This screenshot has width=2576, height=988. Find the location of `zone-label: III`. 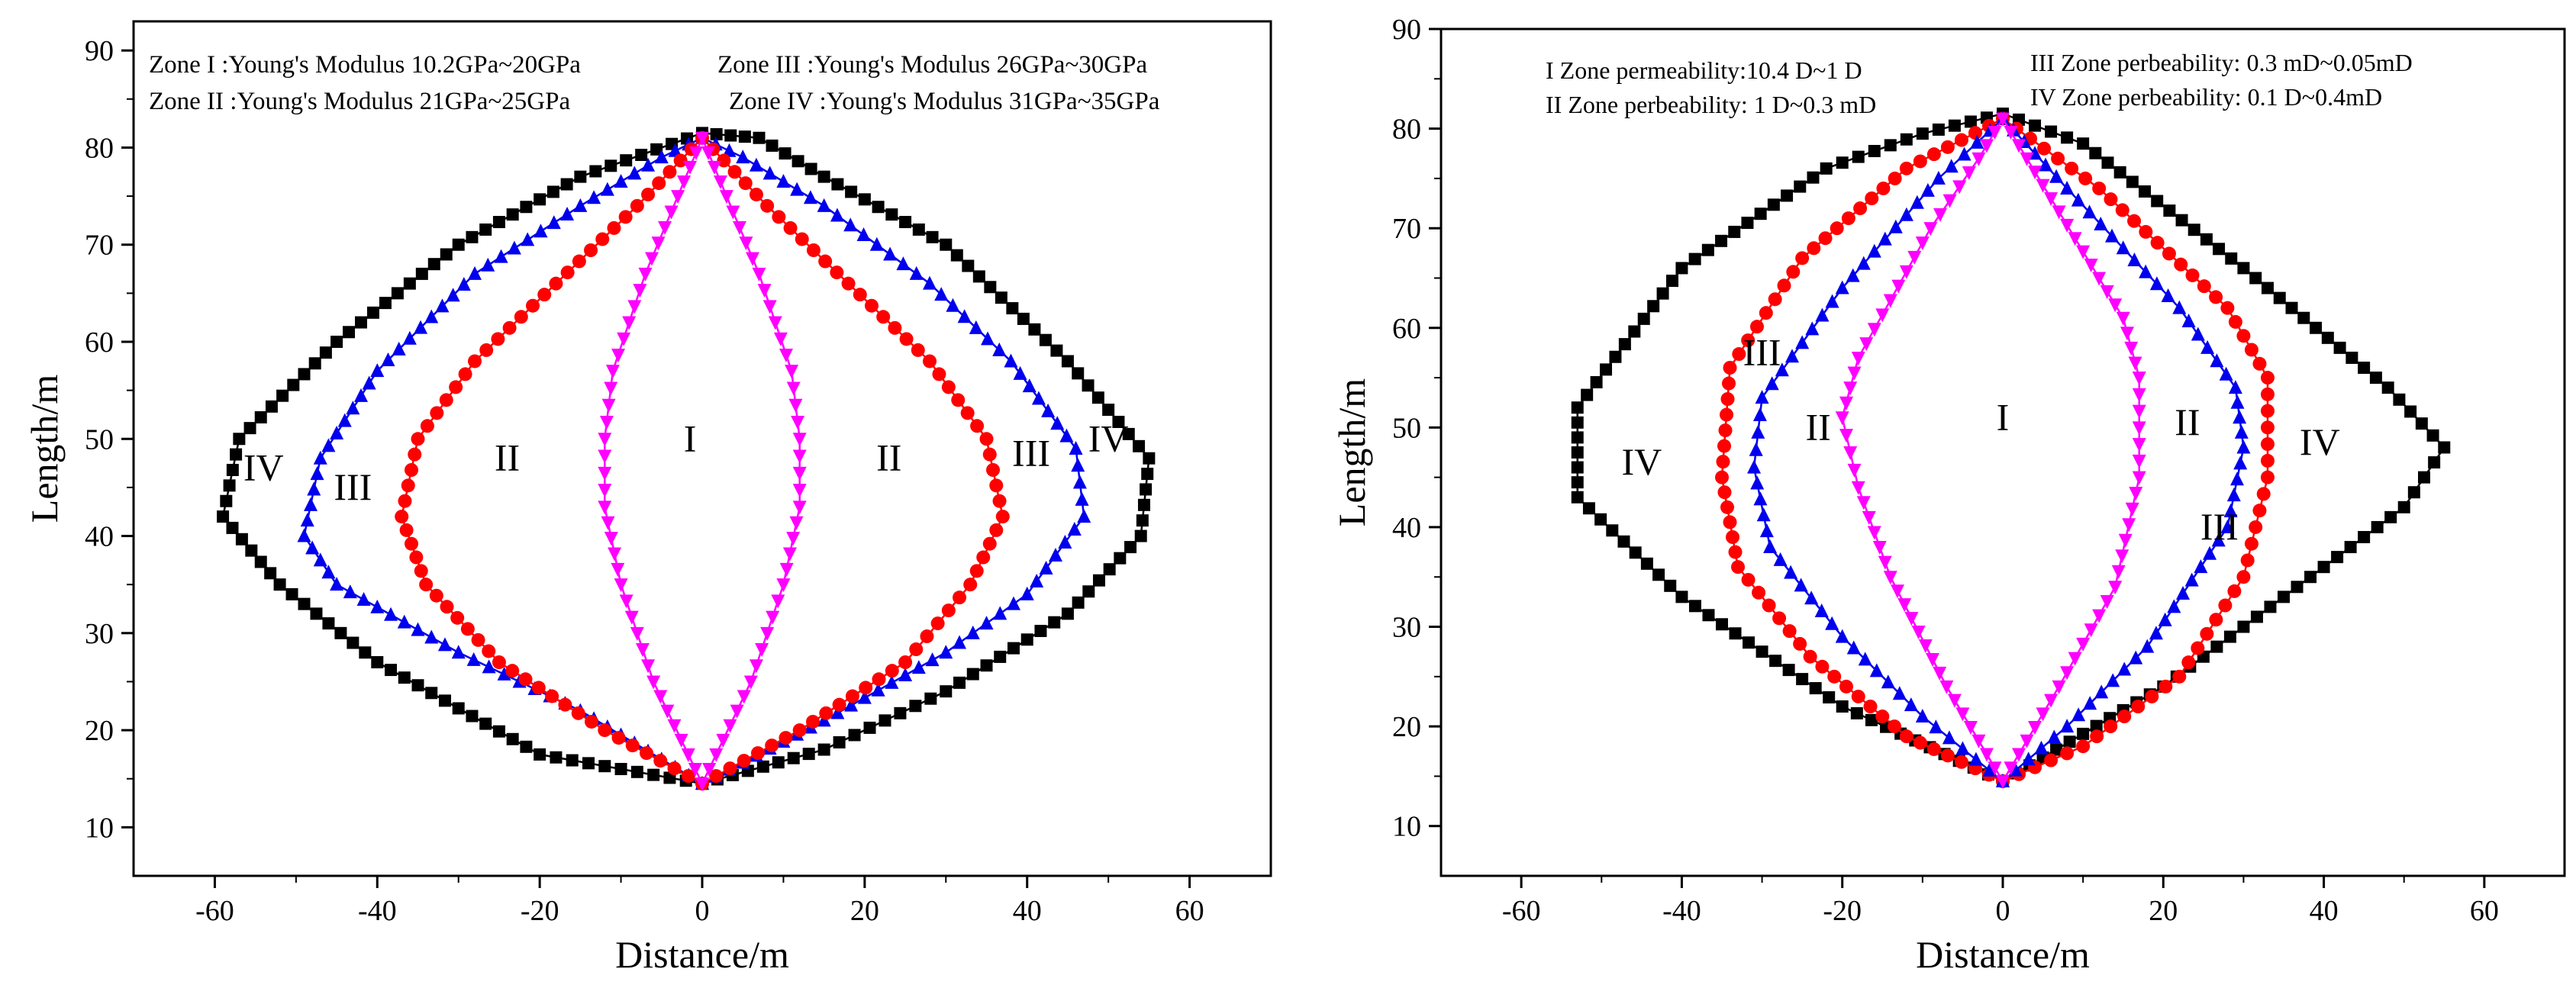

zone-label: III is located at coordinates (2220, 526).